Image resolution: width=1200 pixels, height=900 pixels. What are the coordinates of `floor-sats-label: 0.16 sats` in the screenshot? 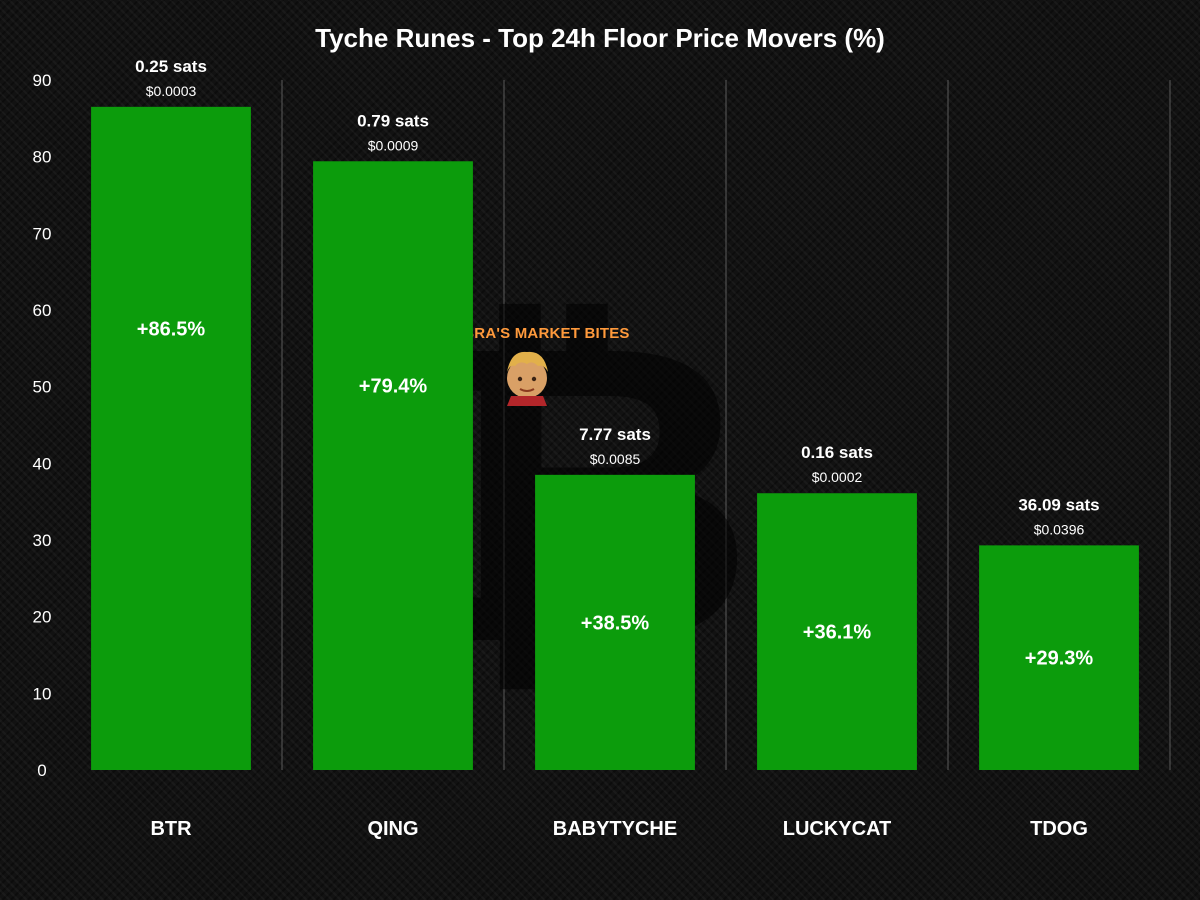 It's located at (837, 452).